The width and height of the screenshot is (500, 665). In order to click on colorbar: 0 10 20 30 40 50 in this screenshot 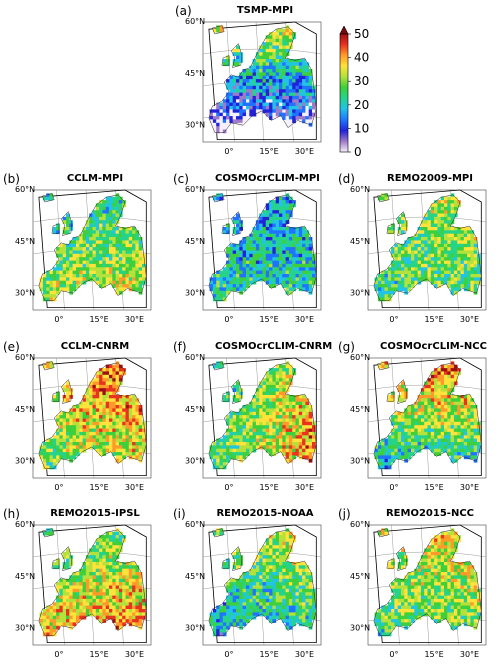, I will do `click(366, 92)`.